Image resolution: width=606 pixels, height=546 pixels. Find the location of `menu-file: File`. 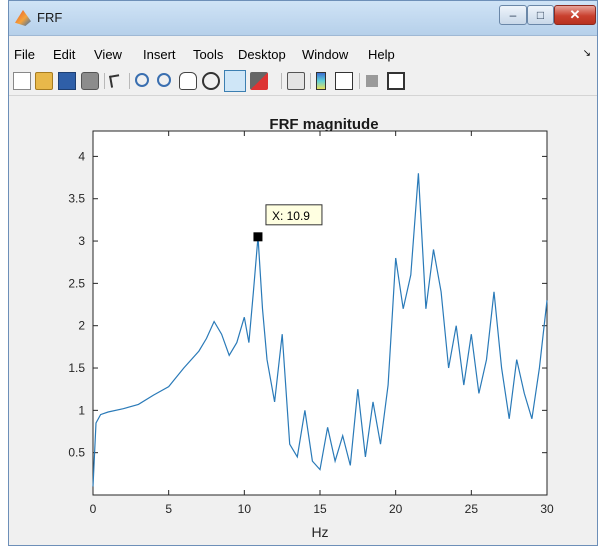

menu-file: File is located at coordinates (24, 54).